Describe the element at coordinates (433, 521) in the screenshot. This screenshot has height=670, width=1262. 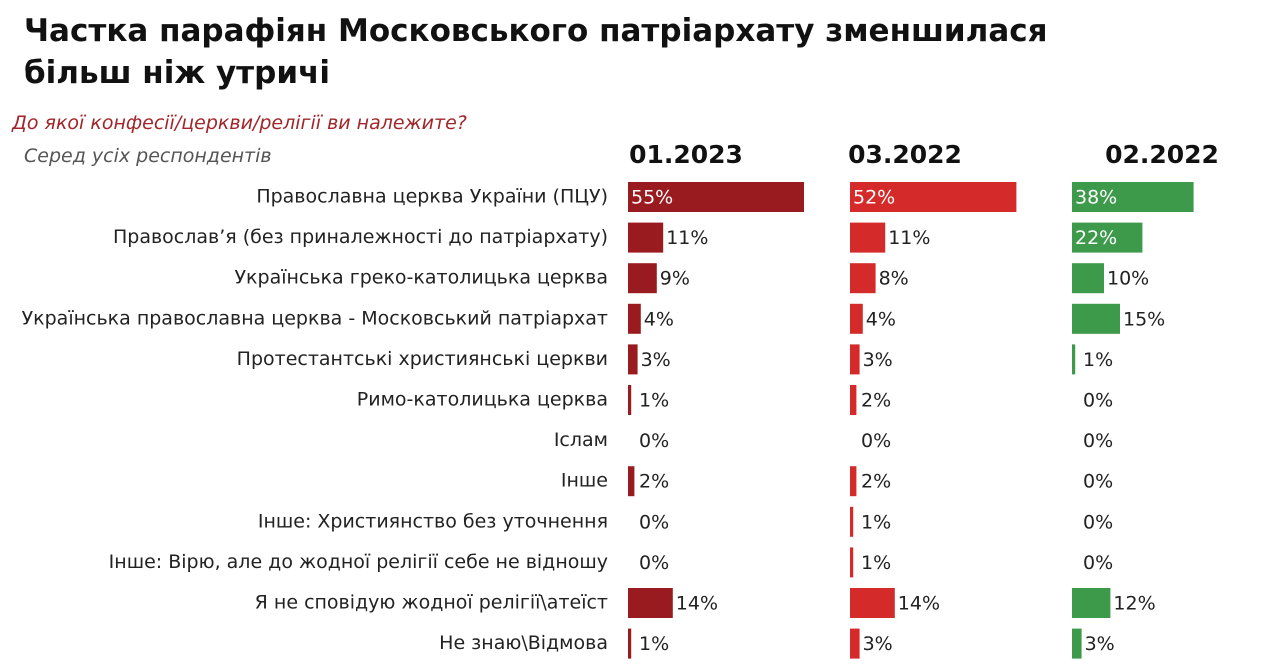
I see `category-label: Інше: Християнство без уточнення` at that location.